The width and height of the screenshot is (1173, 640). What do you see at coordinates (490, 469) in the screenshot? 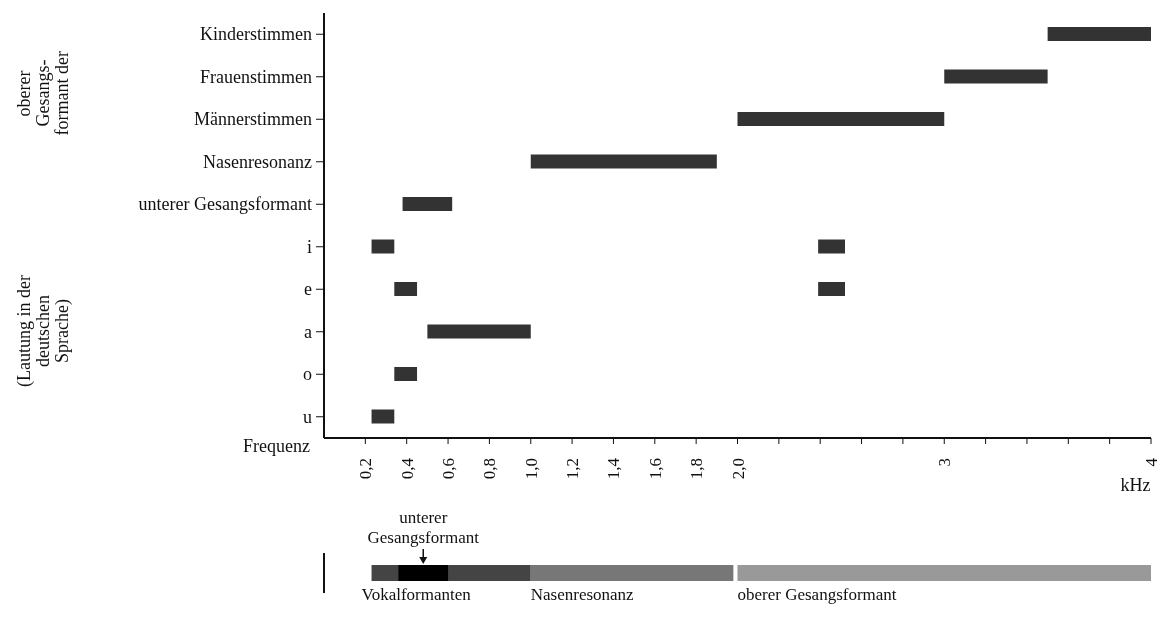
I see `x-tick-label: 0,8` at bounding box center [490, 469].